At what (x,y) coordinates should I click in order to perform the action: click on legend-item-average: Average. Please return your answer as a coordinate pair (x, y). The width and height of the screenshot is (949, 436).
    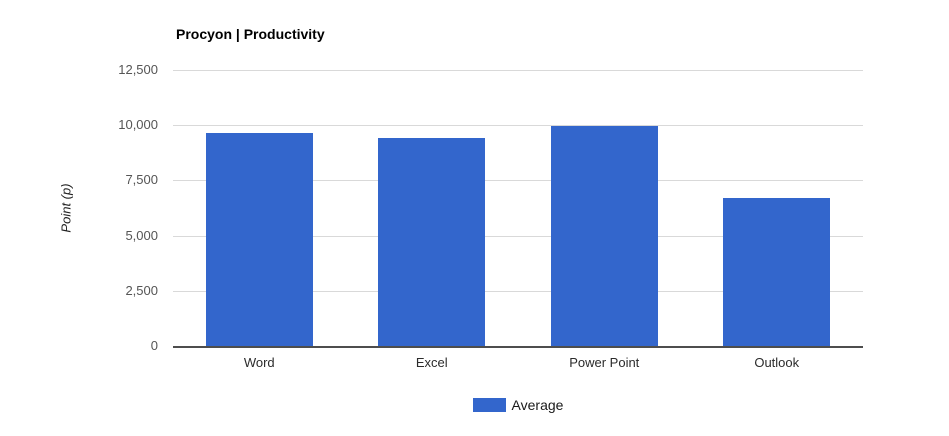
    Looking at the image, I should click on (518, 405).